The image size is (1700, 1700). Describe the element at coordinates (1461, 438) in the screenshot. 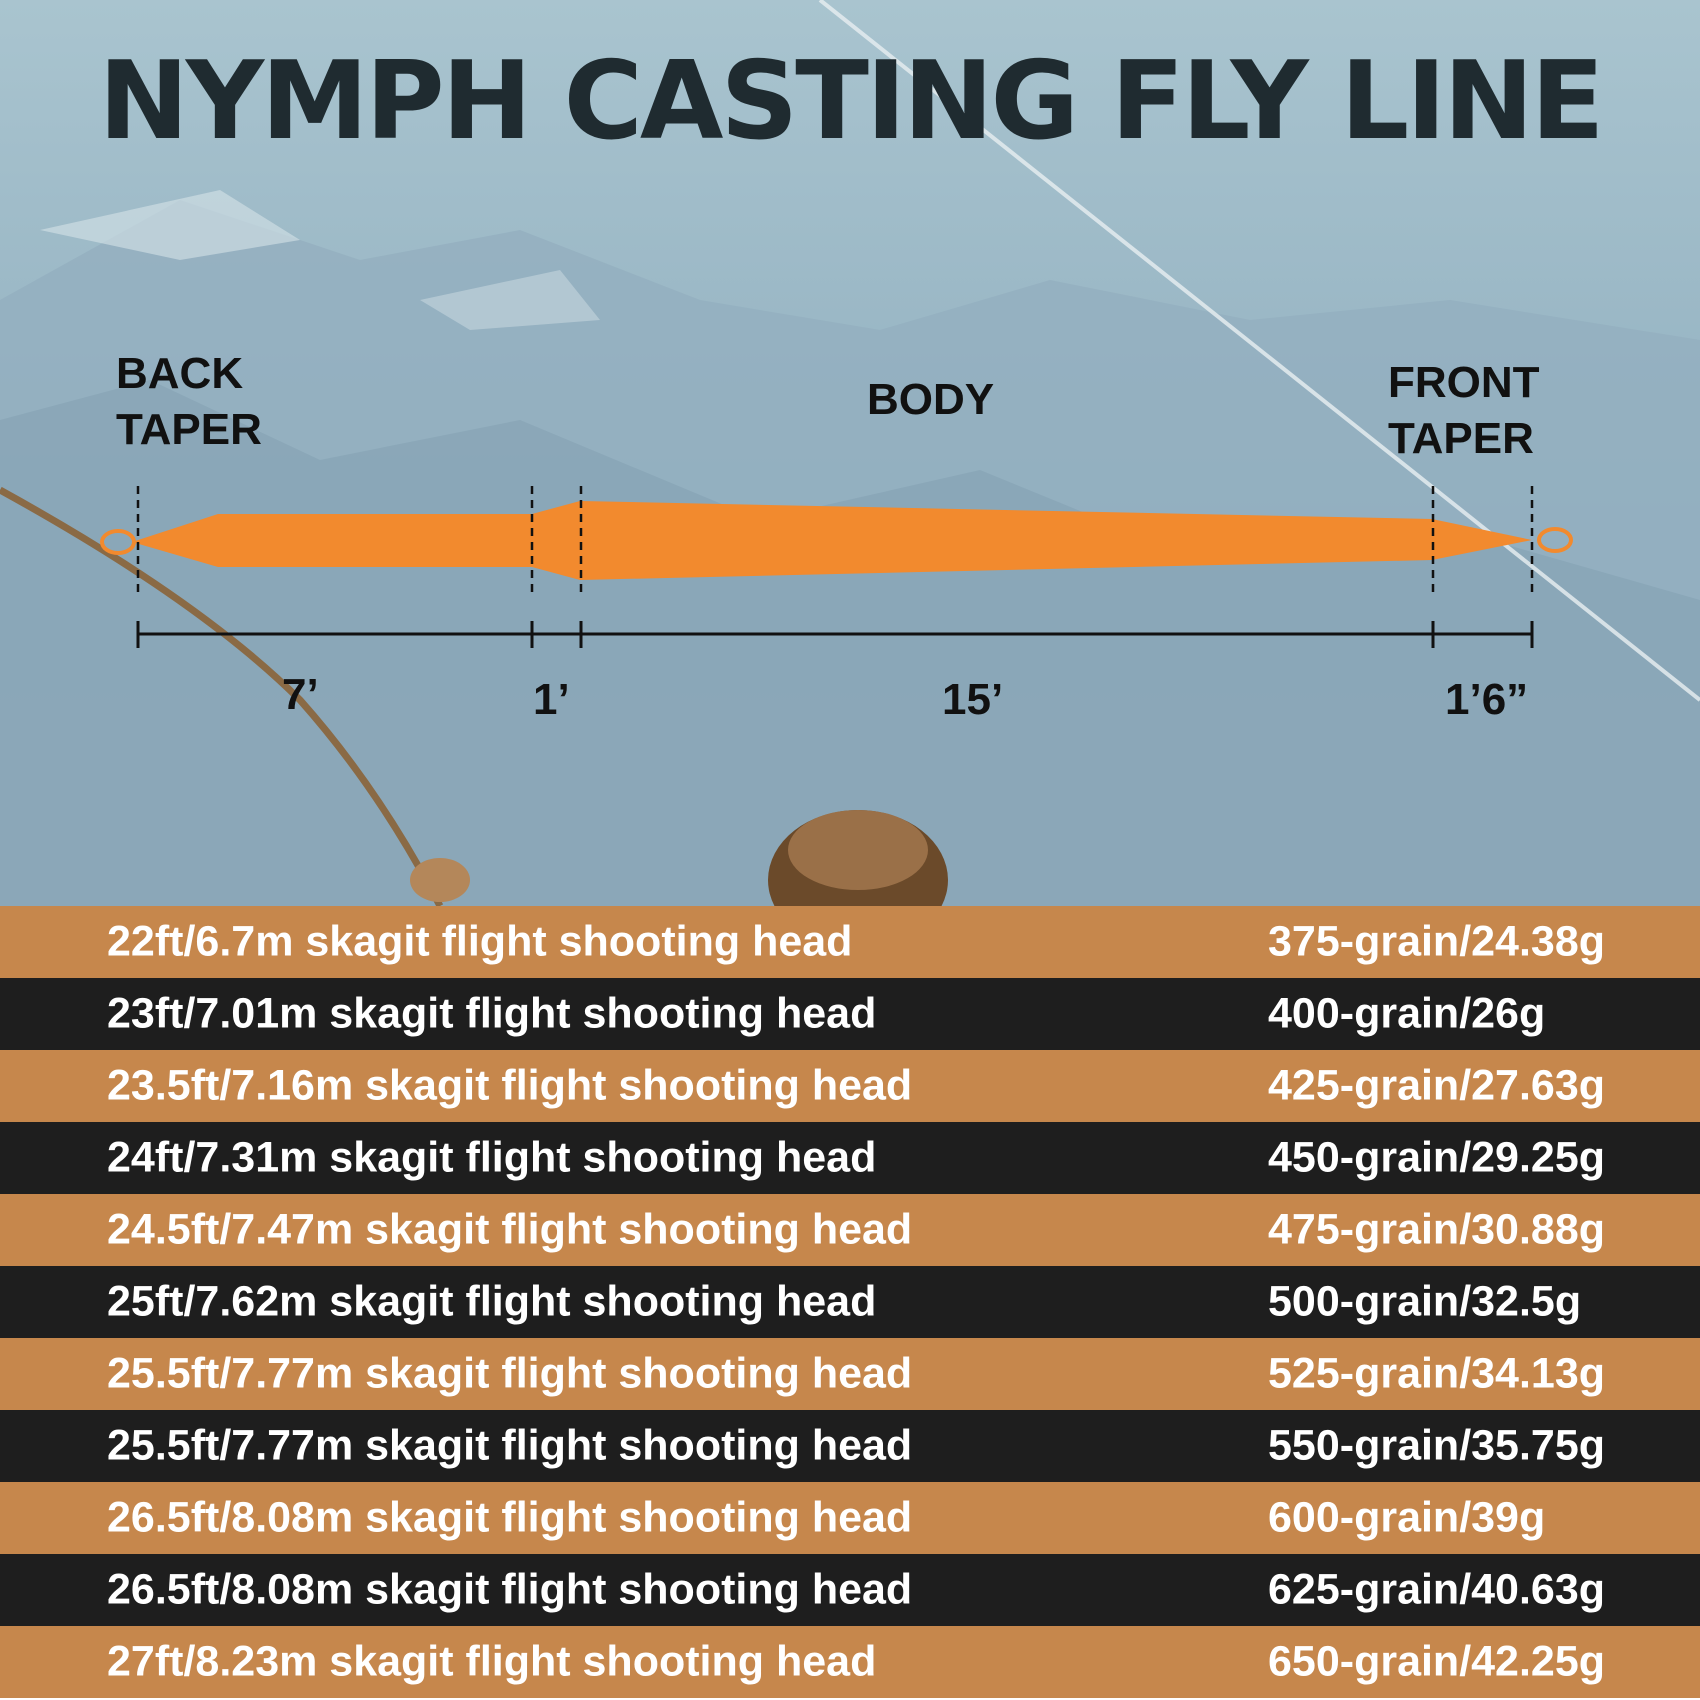

I see `front-taper-label-line2: TAPER` at that location.